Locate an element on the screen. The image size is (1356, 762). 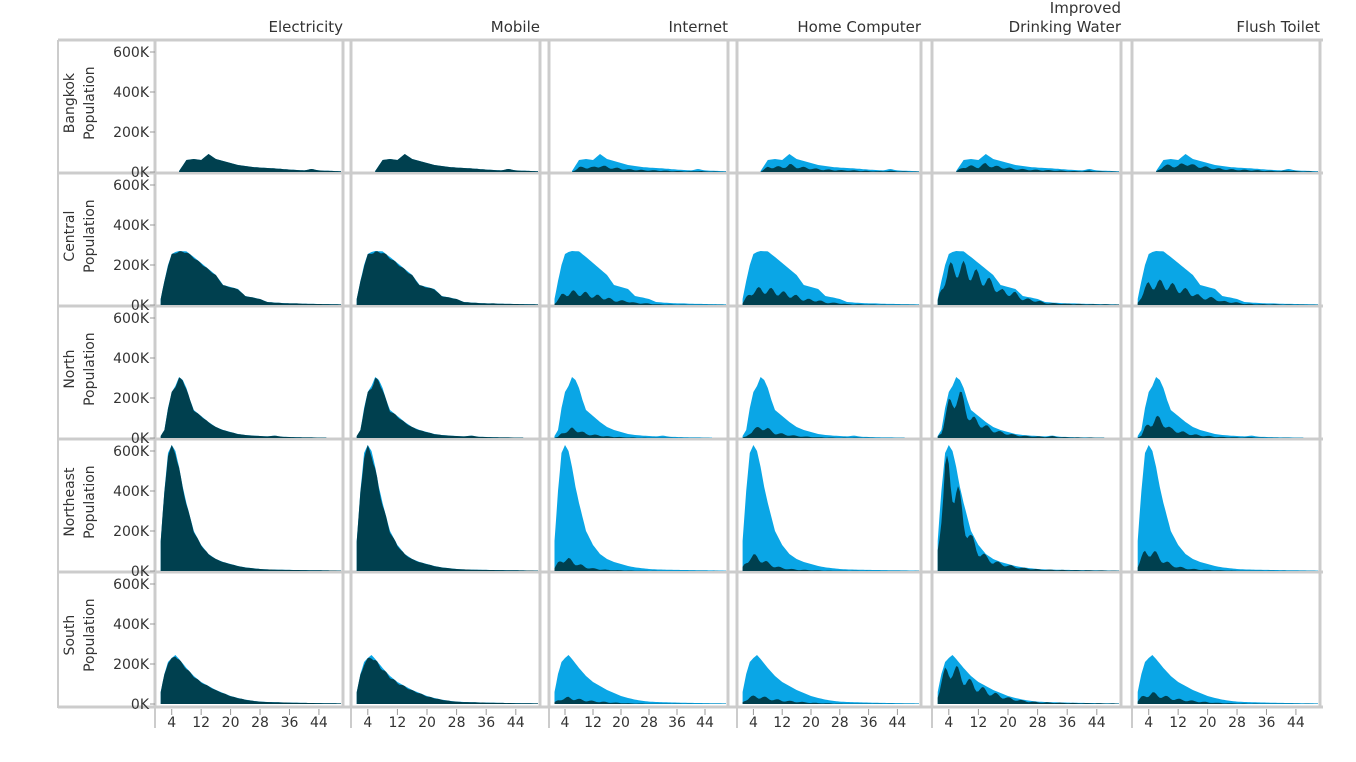
with-amenity-area-south-internet is located at coordinates (640, 700).